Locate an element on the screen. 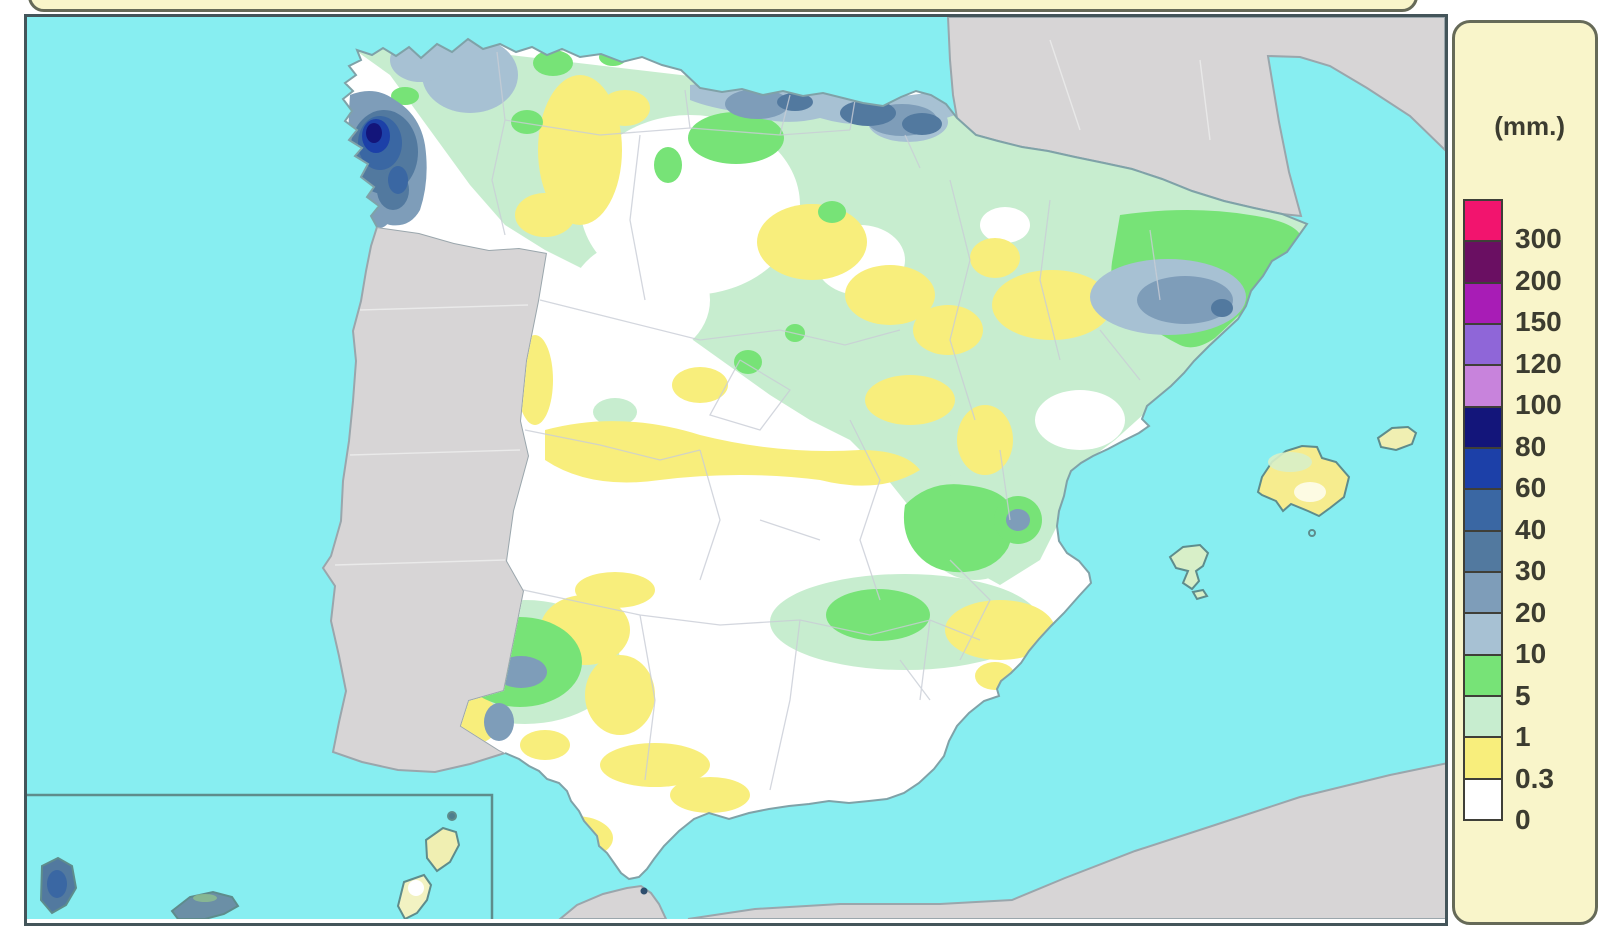 The height and width of the screenshot is (926, 1600). legend-unit-label: (mm.) is located at coordinates (1529, 126).